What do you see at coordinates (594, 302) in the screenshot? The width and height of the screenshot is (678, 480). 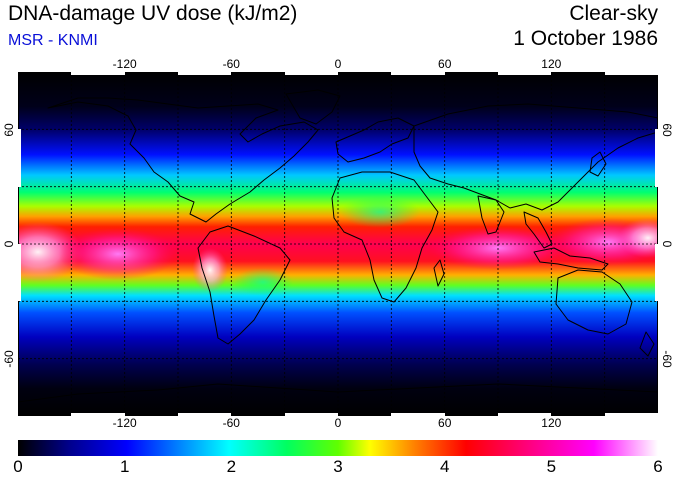 I see `coast-australia` at bounding box center [594, 302].